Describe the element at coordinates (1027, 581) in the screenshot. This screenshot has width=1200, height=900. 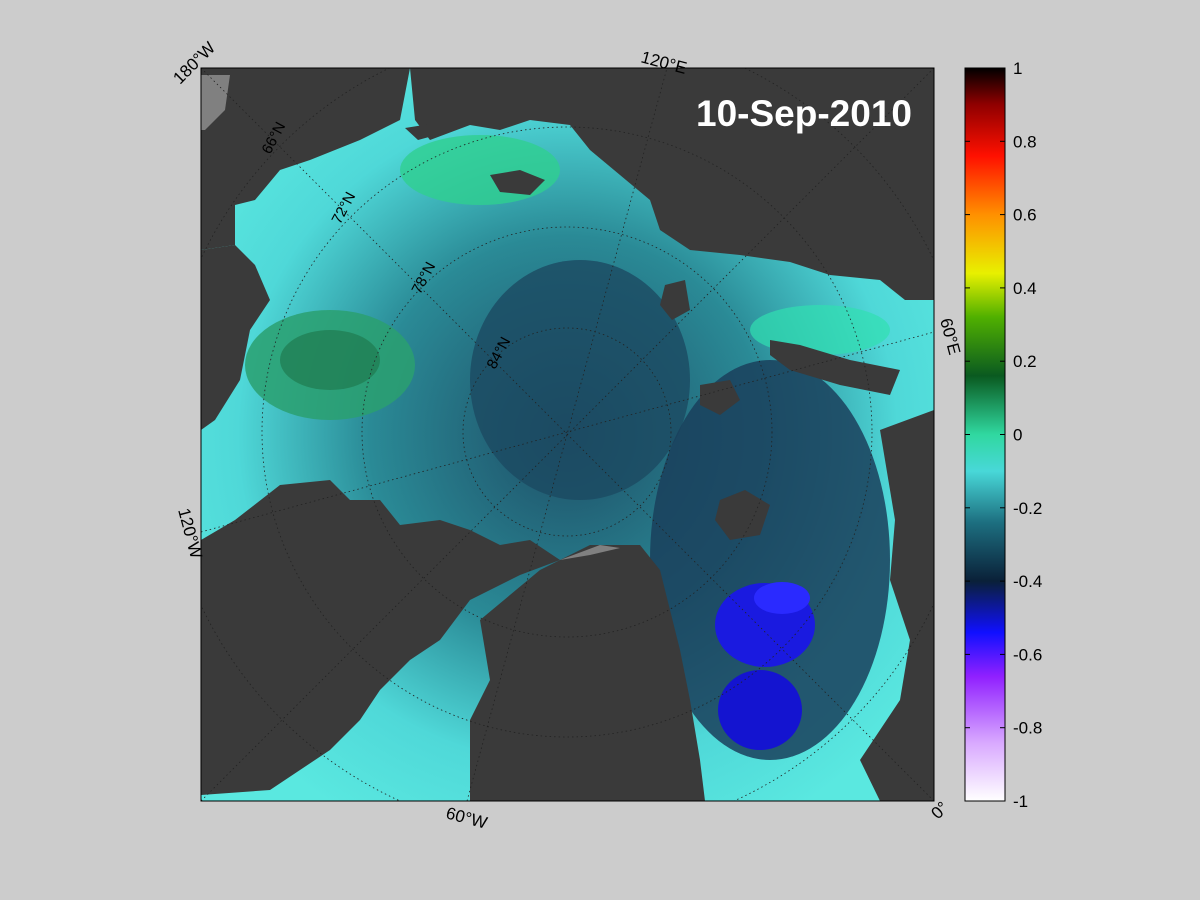
I see `colorbar-tick-label: -0.4` at that location.